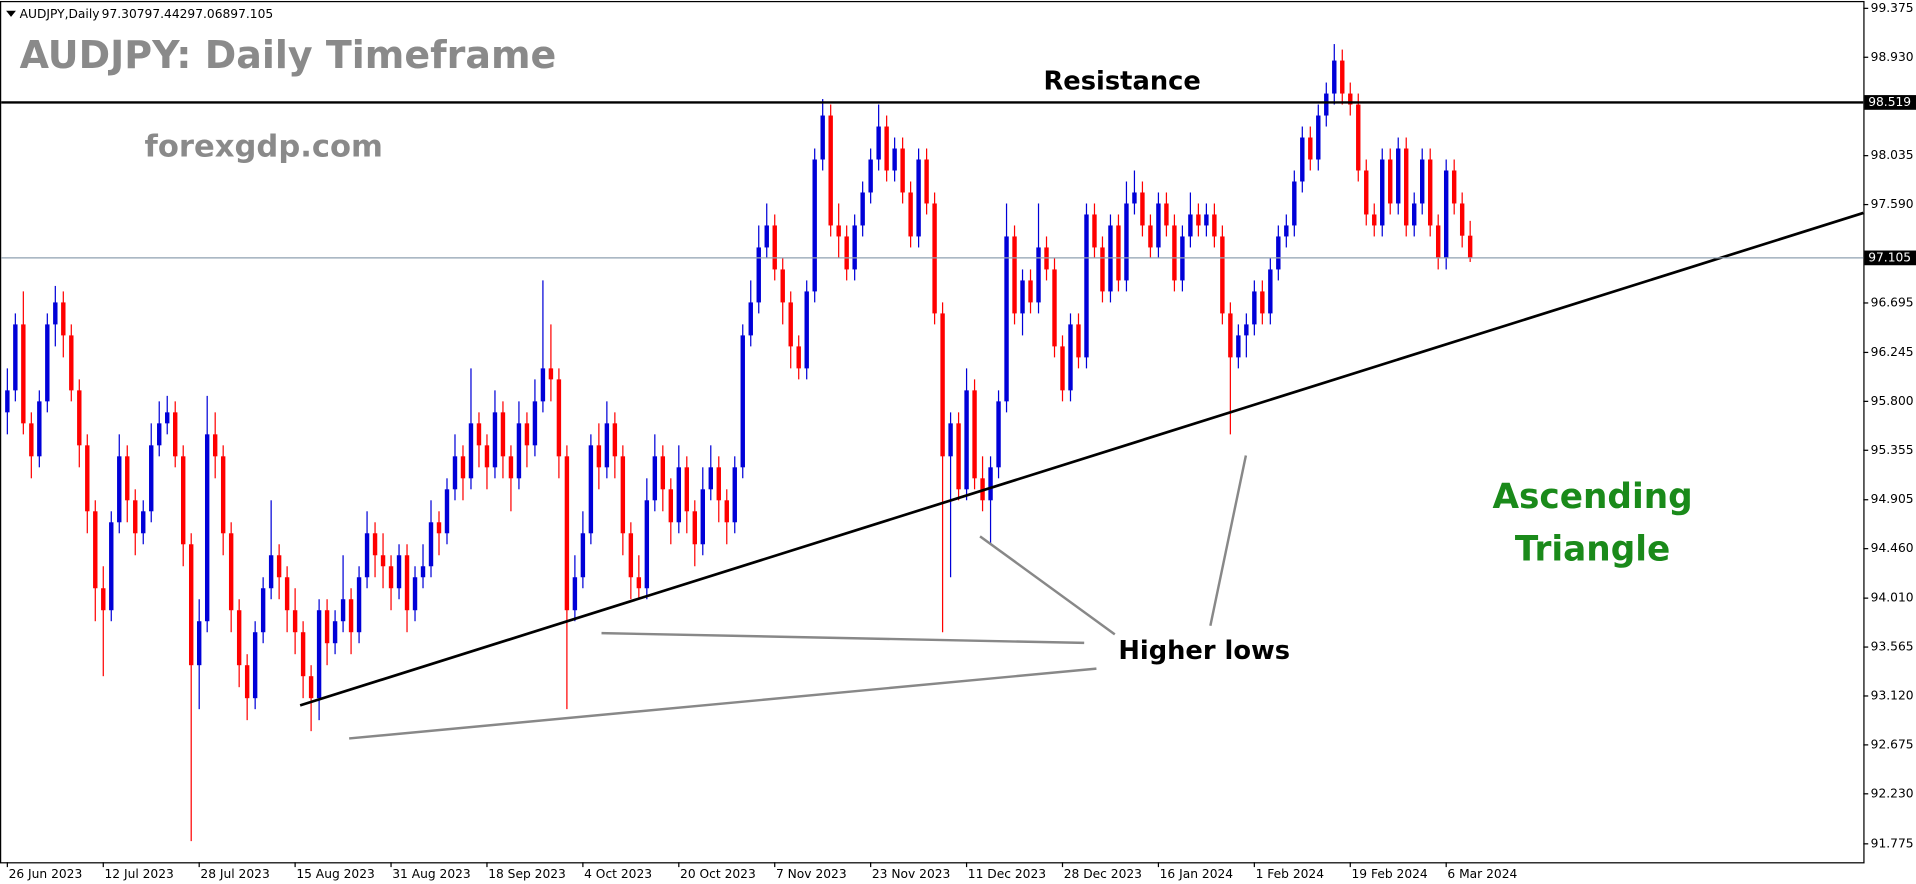 Image resolution: width=1916 pixels, height=884 pixels. I want to click on symbol: AUDJPY,Daily, so click(60, 14).